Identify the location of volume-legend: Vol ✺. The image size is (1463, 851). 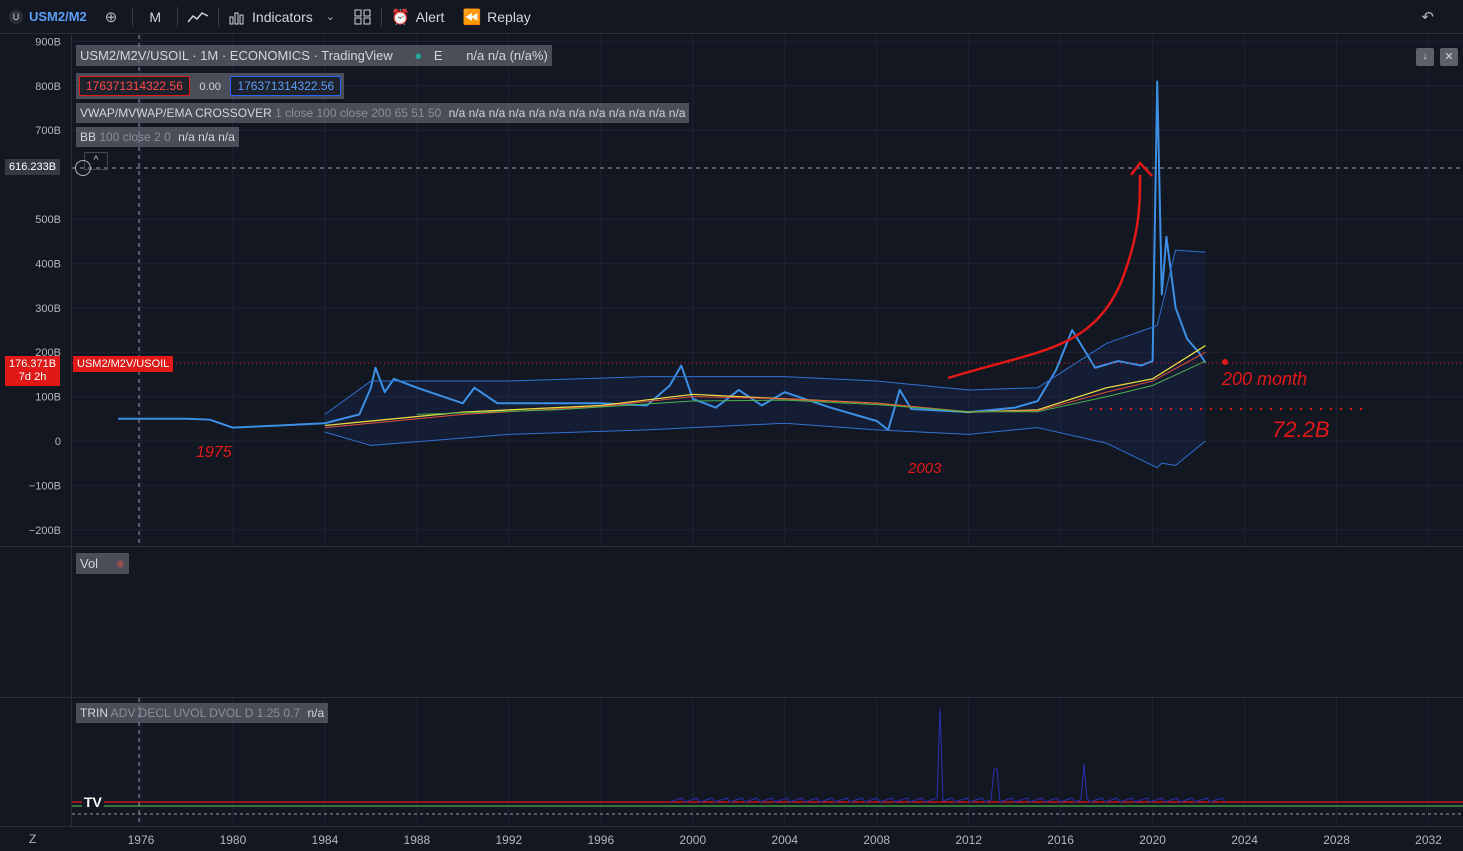
(102, 563).